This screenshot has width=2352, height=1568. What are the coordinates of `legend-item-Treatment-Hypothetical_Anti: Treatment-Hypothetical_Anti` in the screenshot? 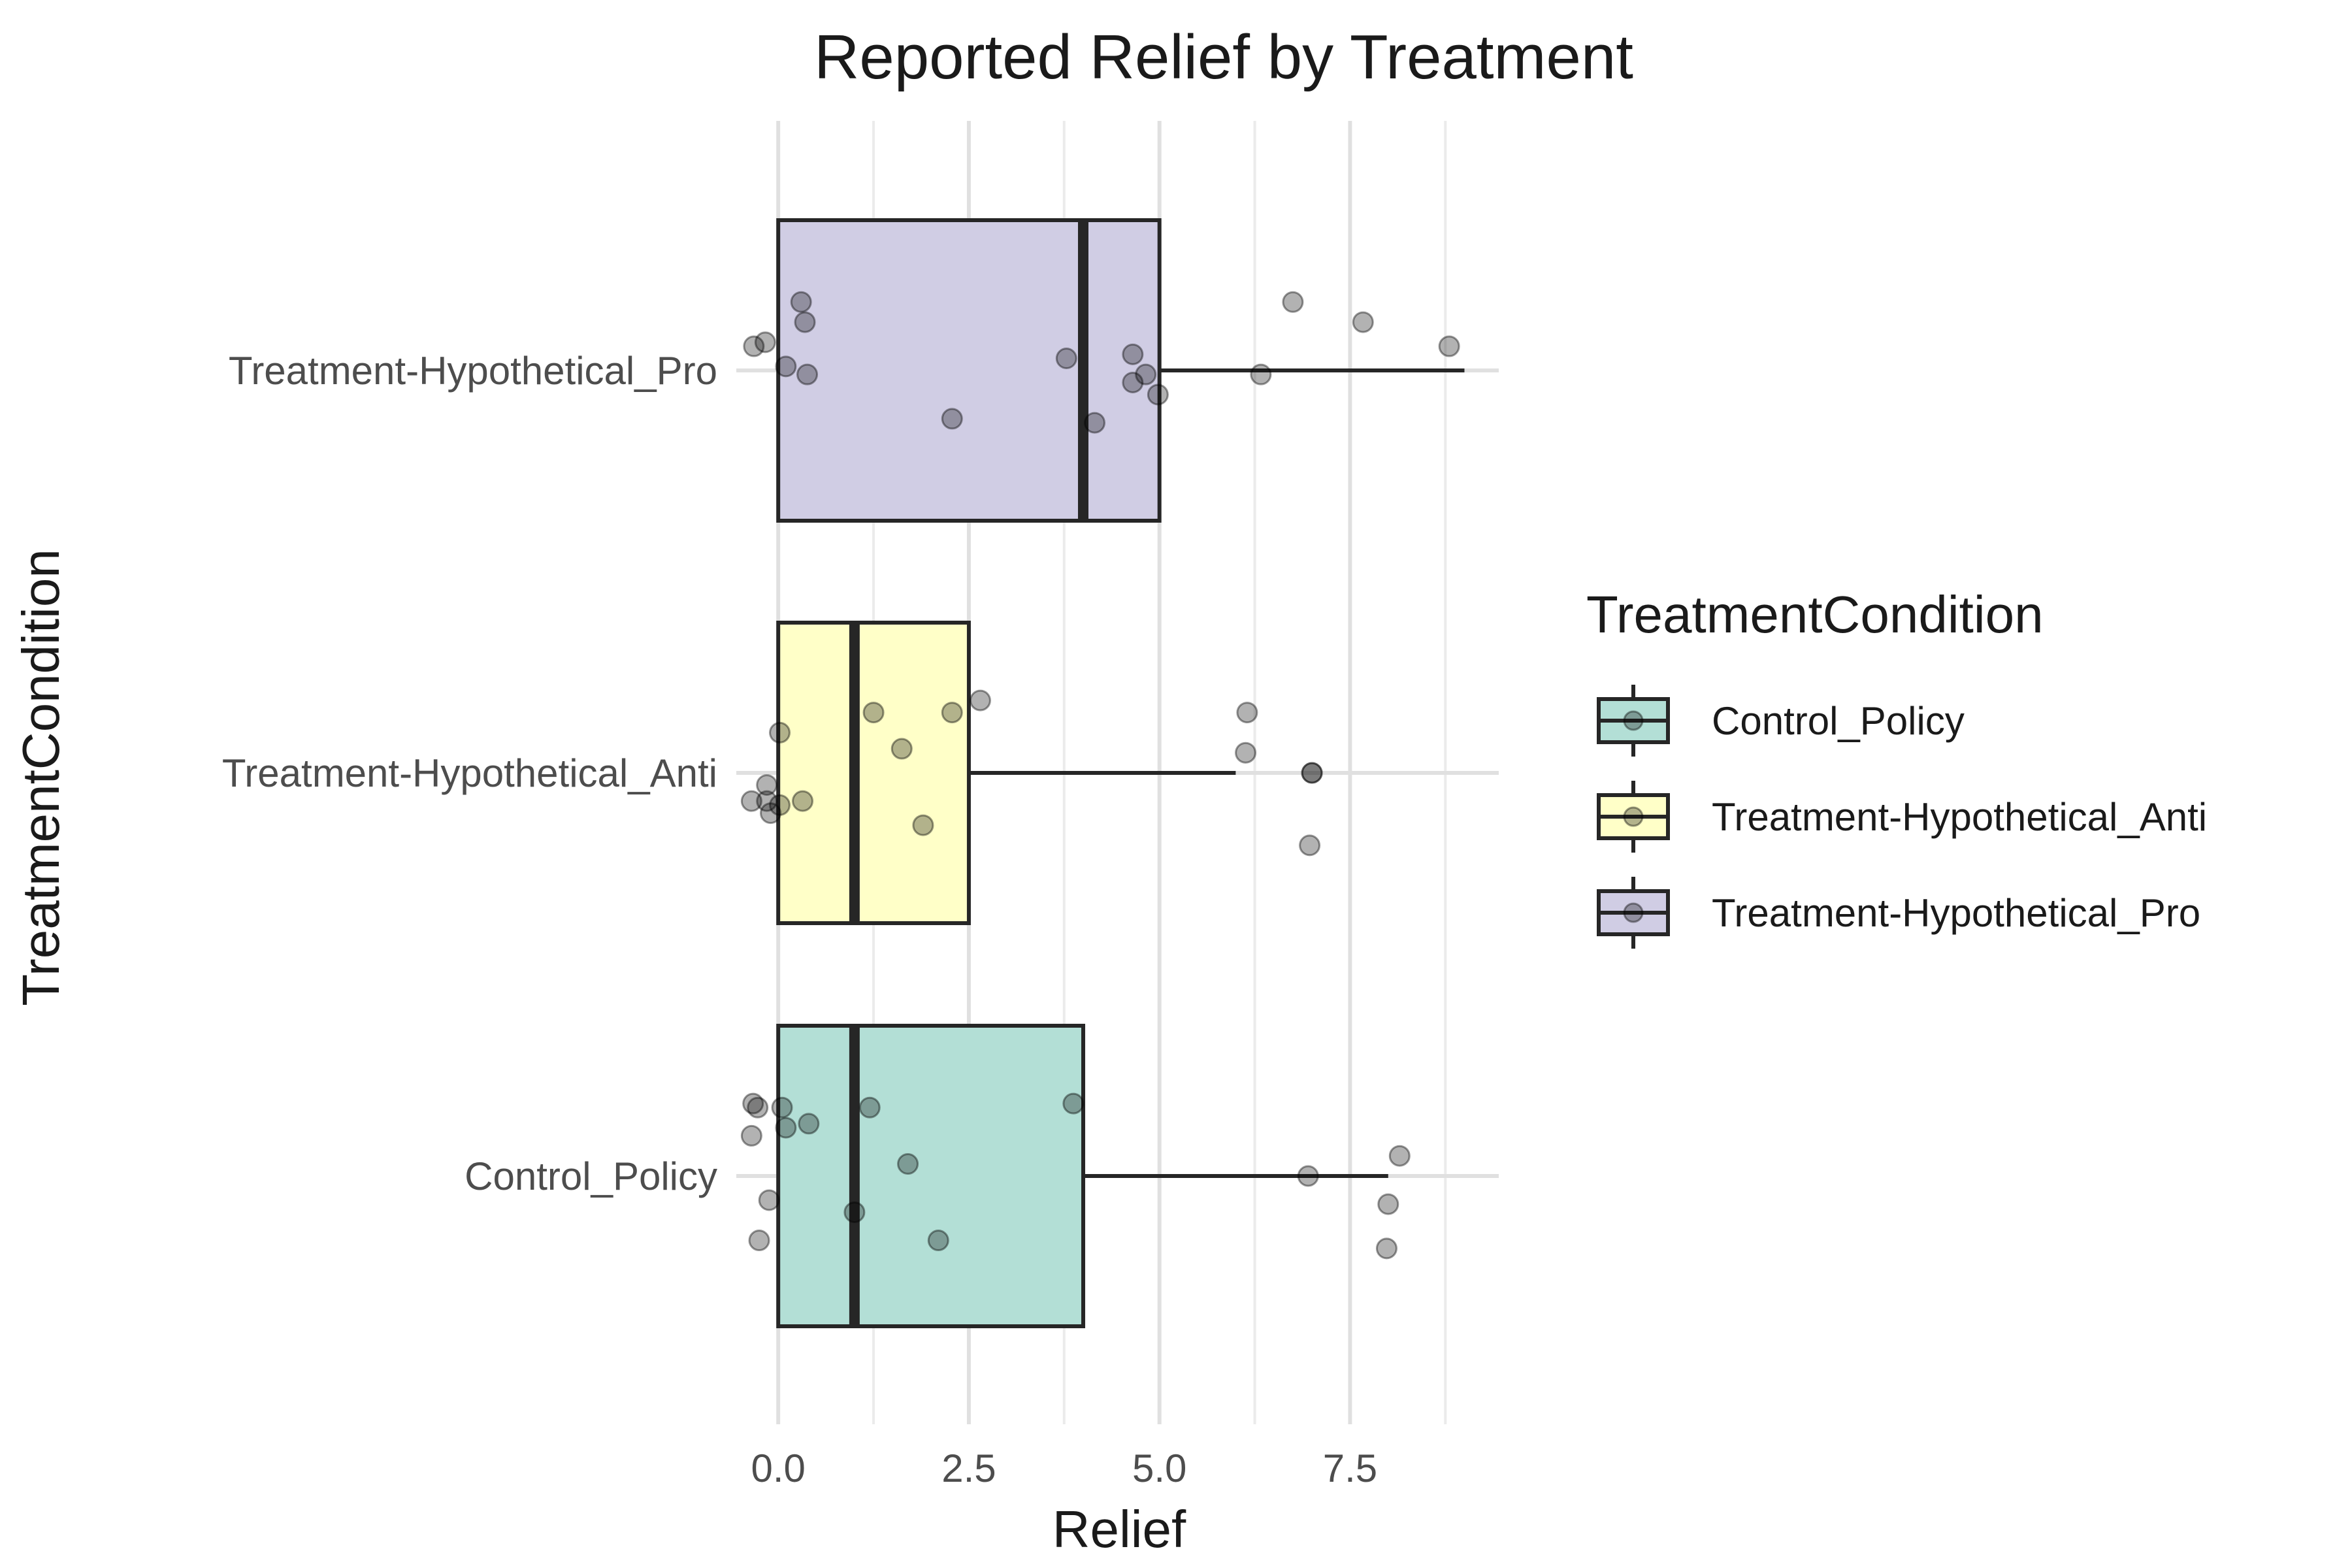 It's located at (1902, 817).